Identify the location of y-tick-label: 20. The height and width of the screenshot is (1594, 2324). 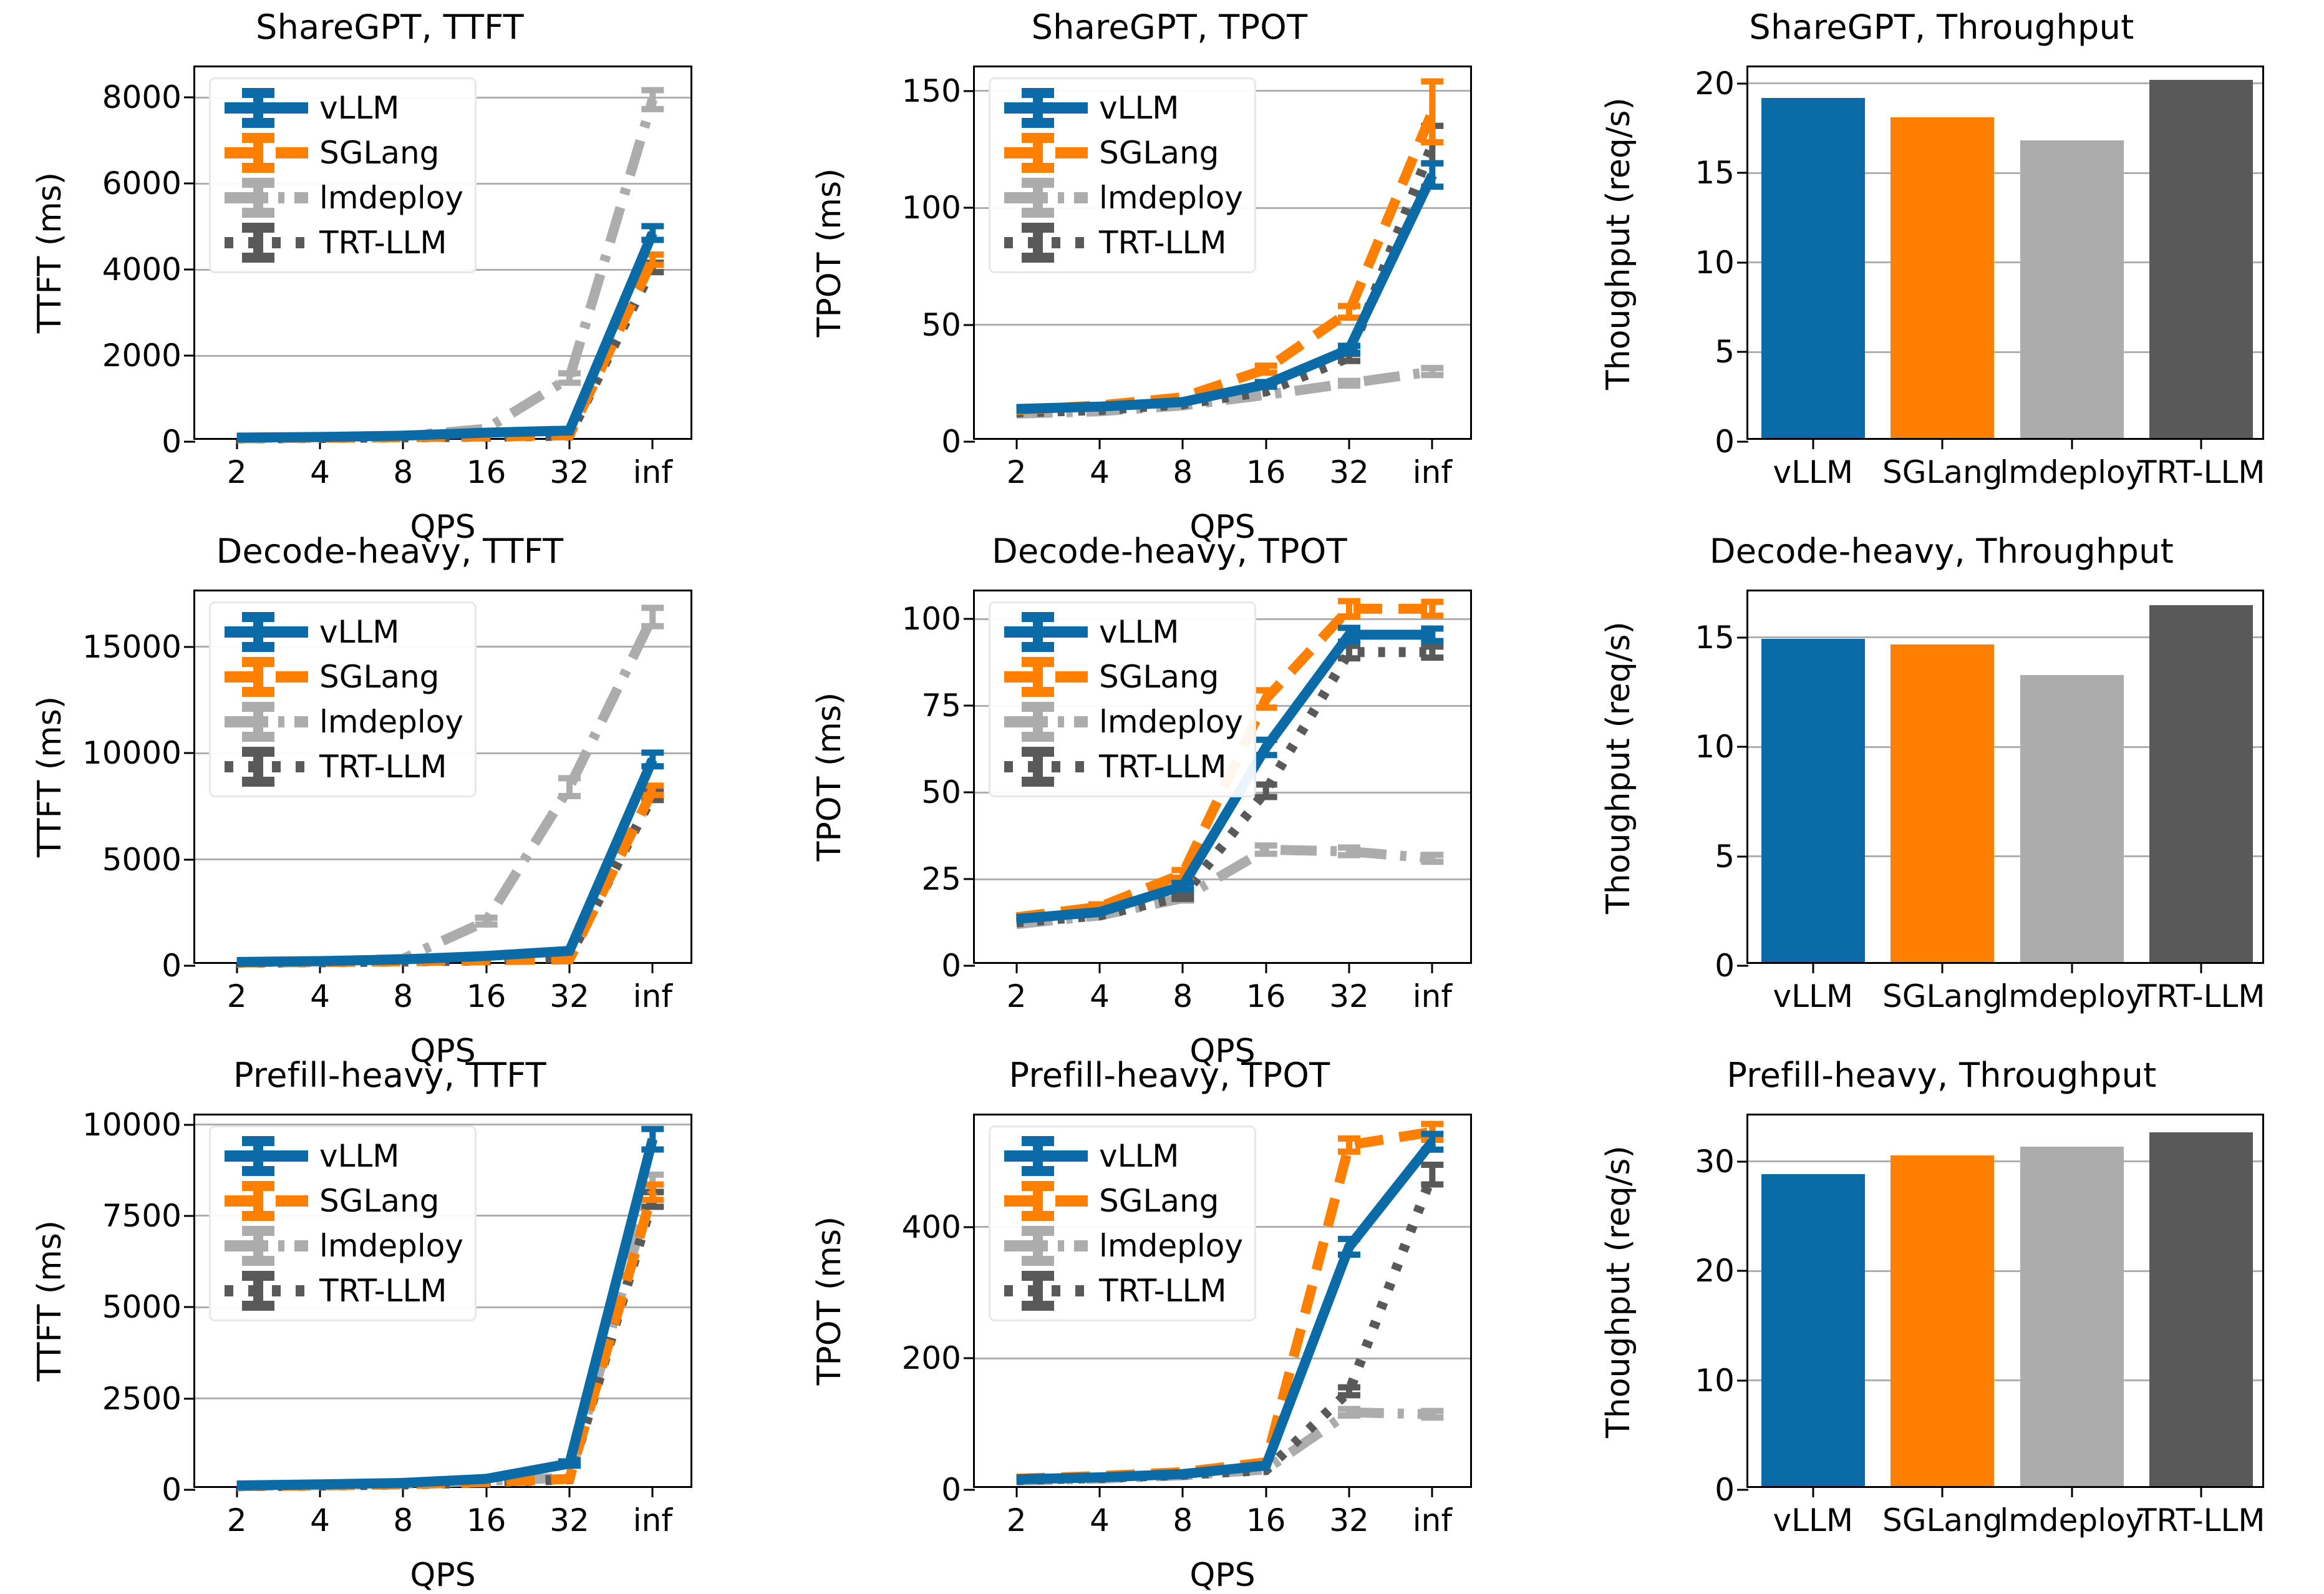
(1715, 1272).